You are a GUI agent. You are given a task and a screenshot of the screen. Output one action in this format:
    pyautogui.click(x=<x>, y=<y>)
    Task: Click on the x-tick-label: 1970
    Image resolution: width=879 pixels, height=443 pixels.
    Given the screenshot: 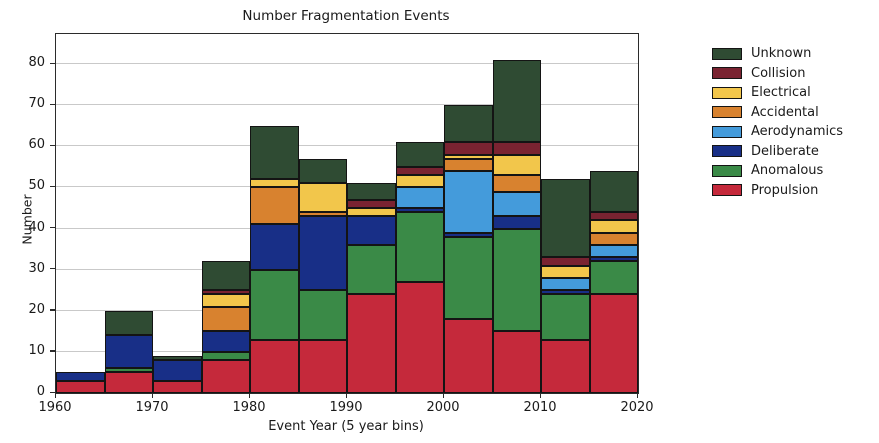 What is the action you would take?
    pyautogui.click(x=152, y=407)
    